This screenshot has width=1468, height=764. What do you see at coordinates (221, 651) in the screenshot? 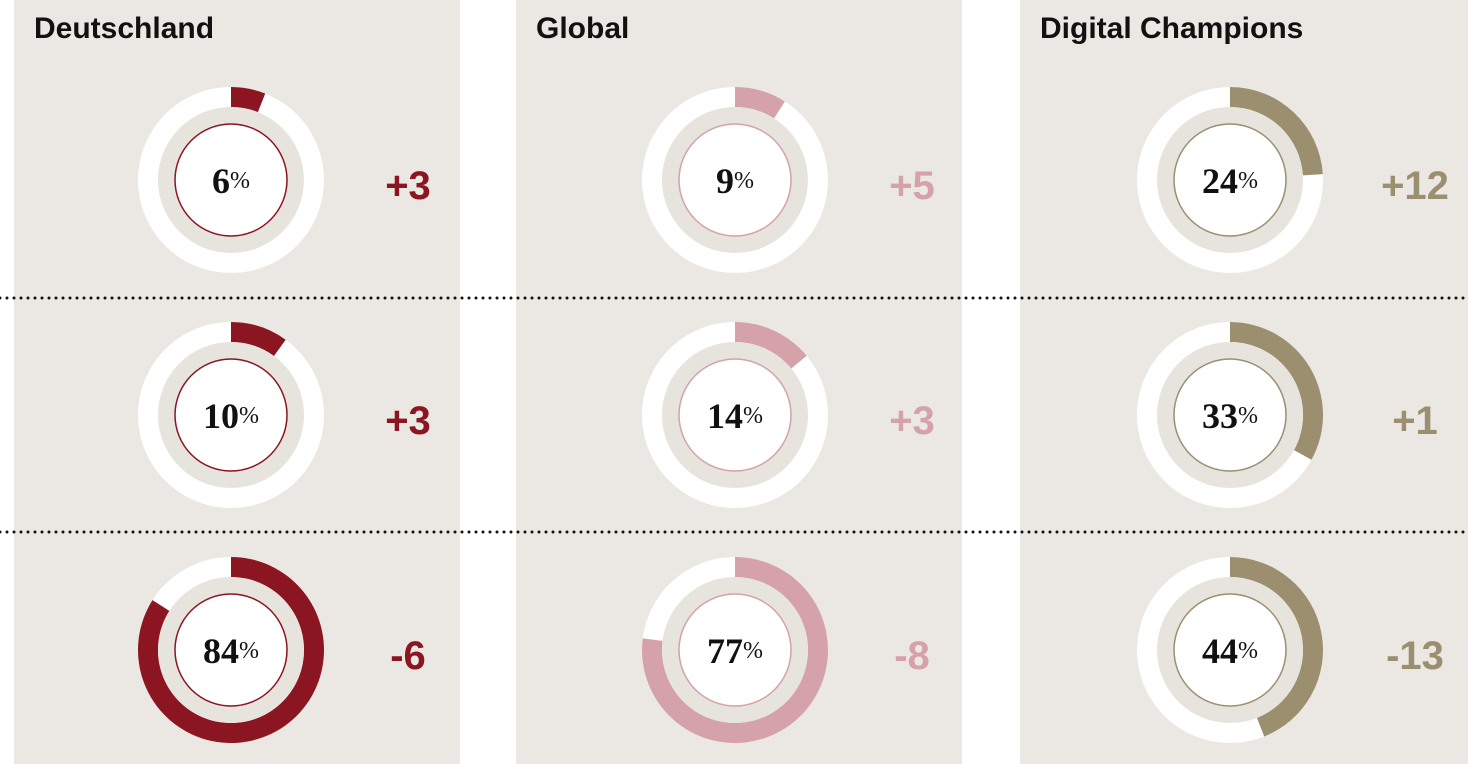
I see `value-number: 84` at bounding box center [221, 651].